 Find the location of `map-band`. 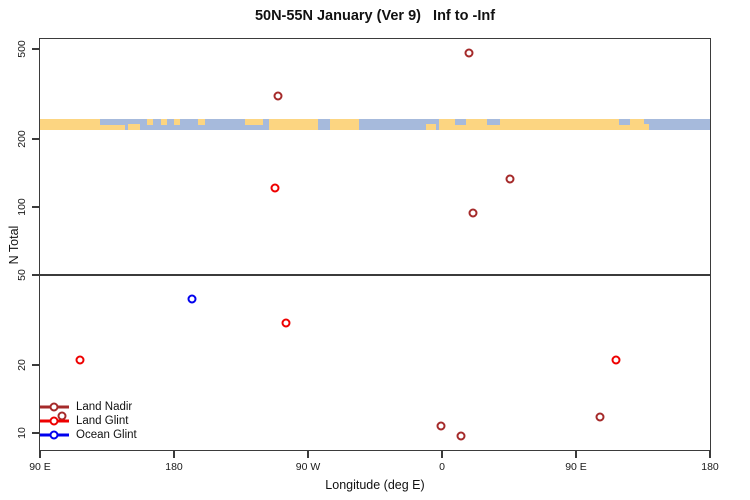

map-band is located at coordinates (375, 124).